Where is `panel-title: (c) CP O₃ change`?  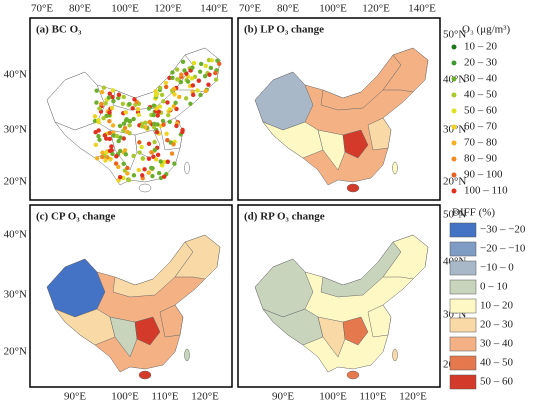 panel-title: (c) CP O₃ change is located at coordinates (75, 217).